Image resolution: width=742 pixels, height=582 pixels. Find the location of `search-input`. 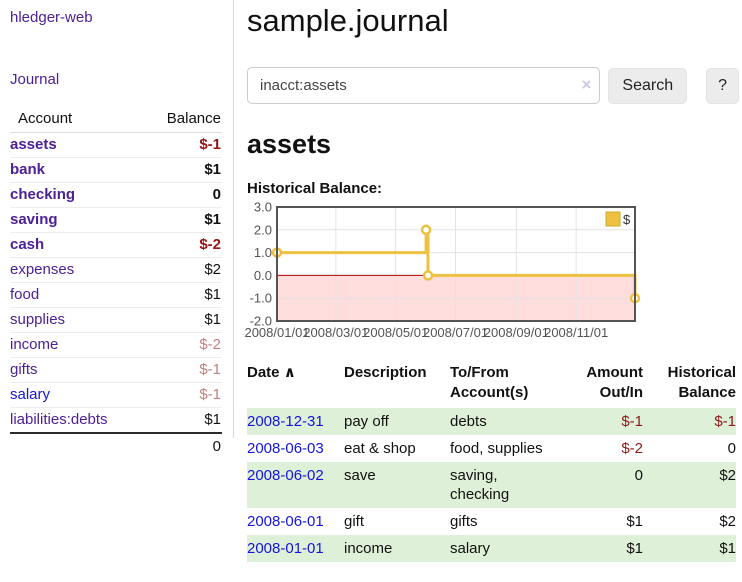

search-input is located at coordinates (424, 85).